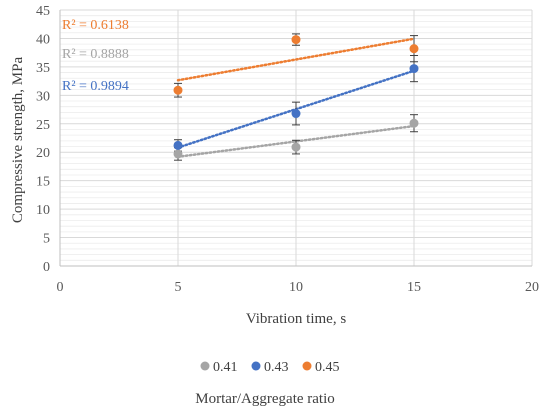 The image size is (550, 415). What do you see at coordinates (414, 287) in the screenshot?
I see `x-tick-label: 15` at bounding box center [414, 287].